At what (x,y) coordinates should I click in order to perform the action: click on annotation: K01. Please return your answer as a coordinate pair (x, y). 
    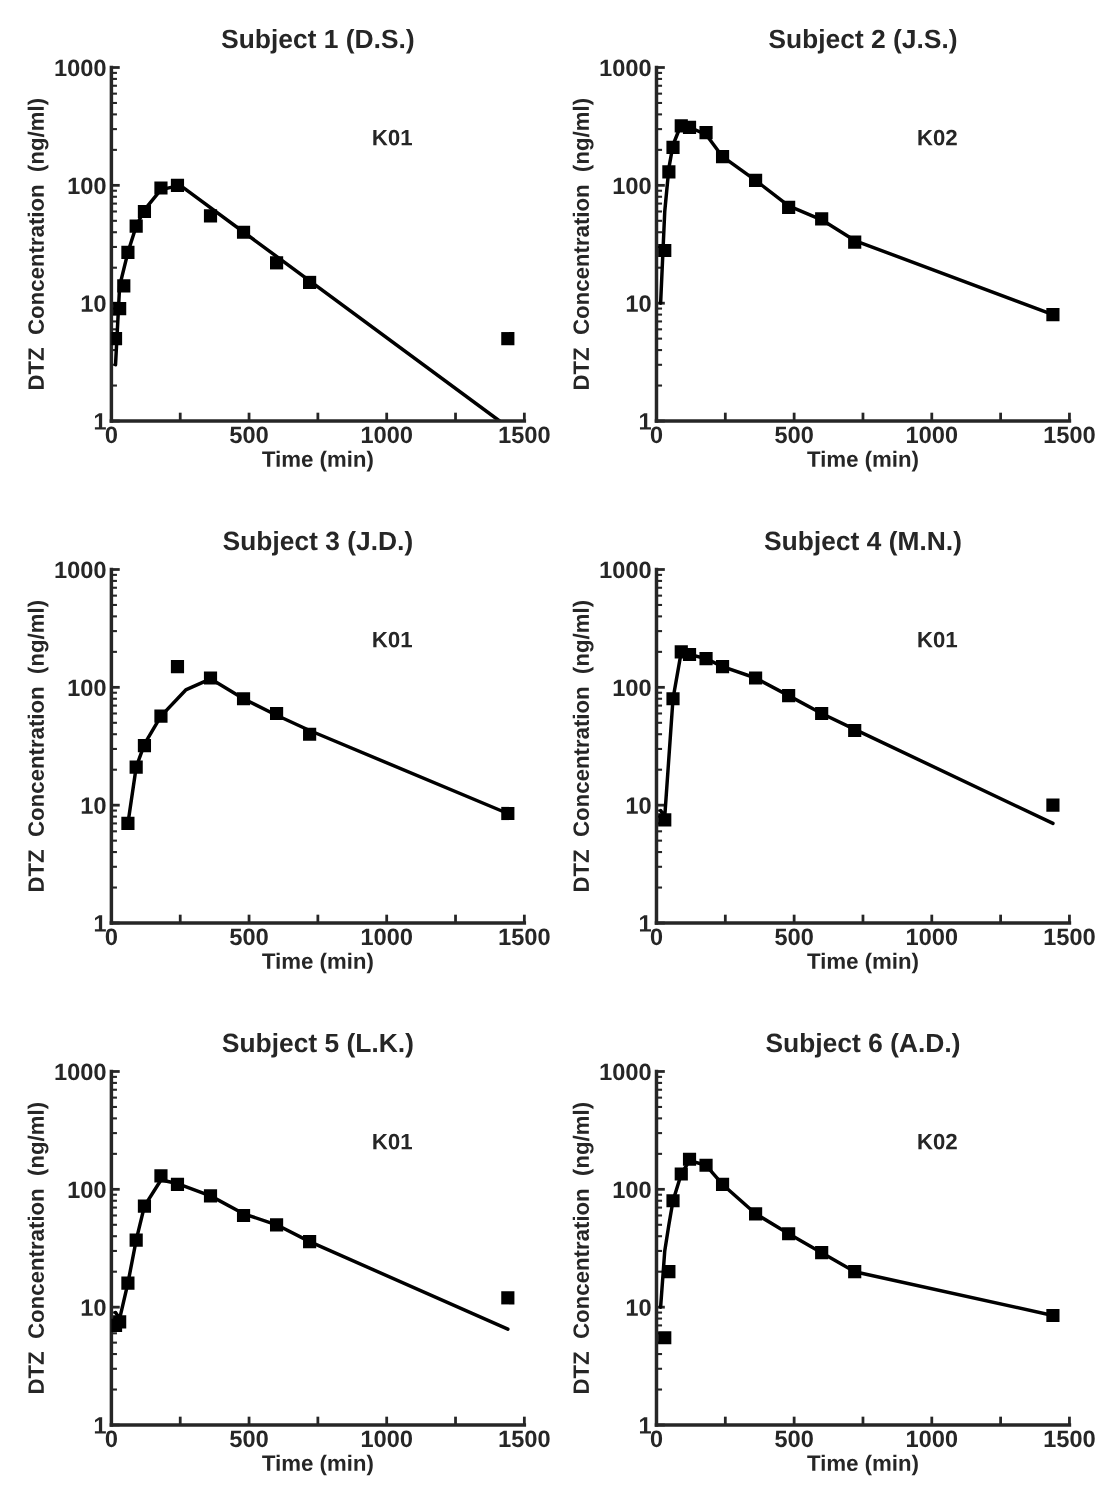
    Looking at the image, I should click on (938, 639).